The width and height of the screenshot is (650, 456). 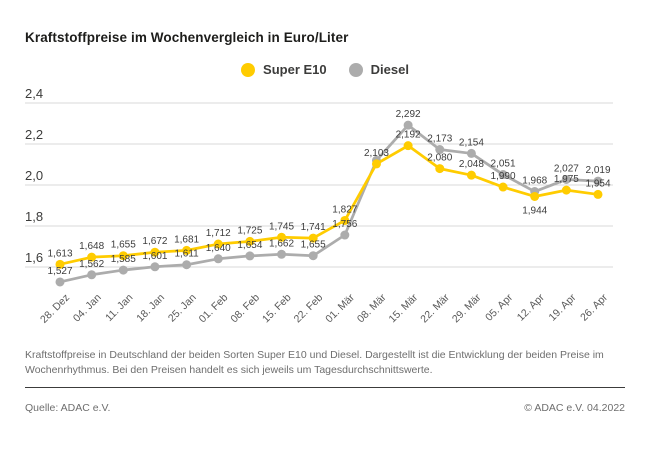 What do you see at coordinates (404, 308) in the screenshot?
I see `x-tick-label: 15. Mär` at bounding box center [404, 308].